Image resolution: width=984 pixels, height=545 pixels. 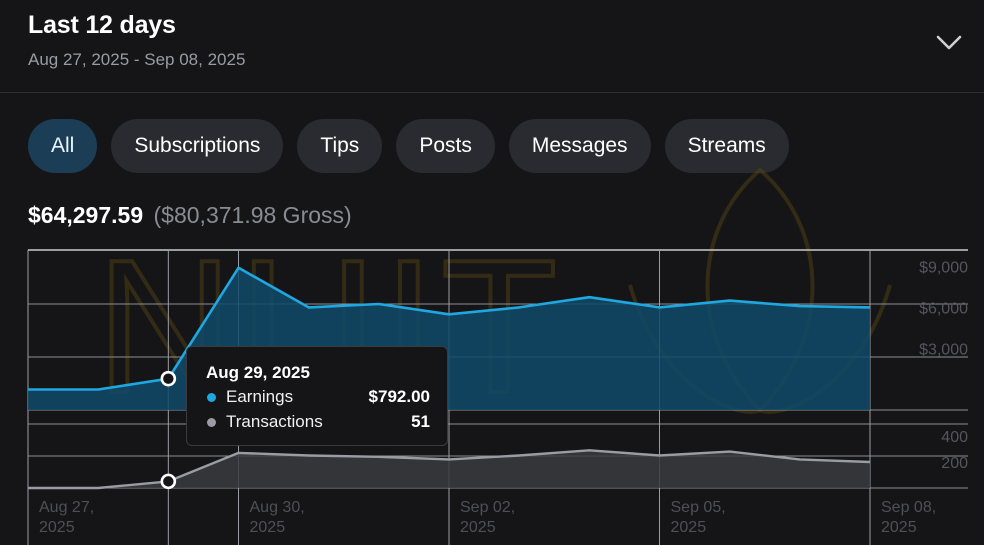 I want to click on x-tick-label: Sep 08,, so click(x=908, y=507).